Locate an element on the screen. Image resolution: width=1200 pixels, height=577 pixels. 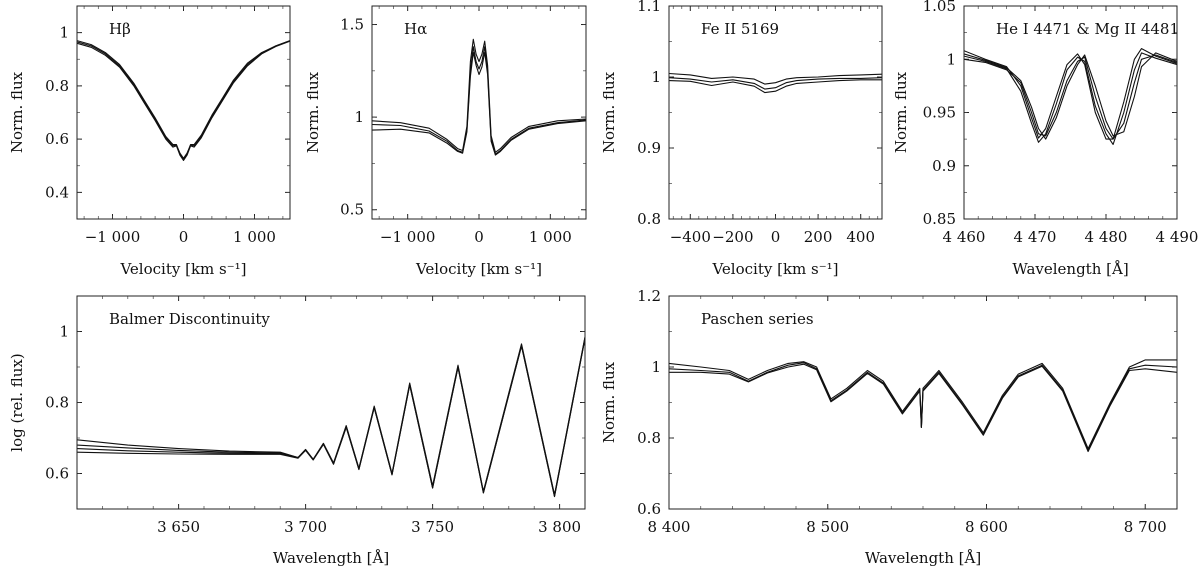
y-tick-label: 0.85 is located at coordinates (939, 219).